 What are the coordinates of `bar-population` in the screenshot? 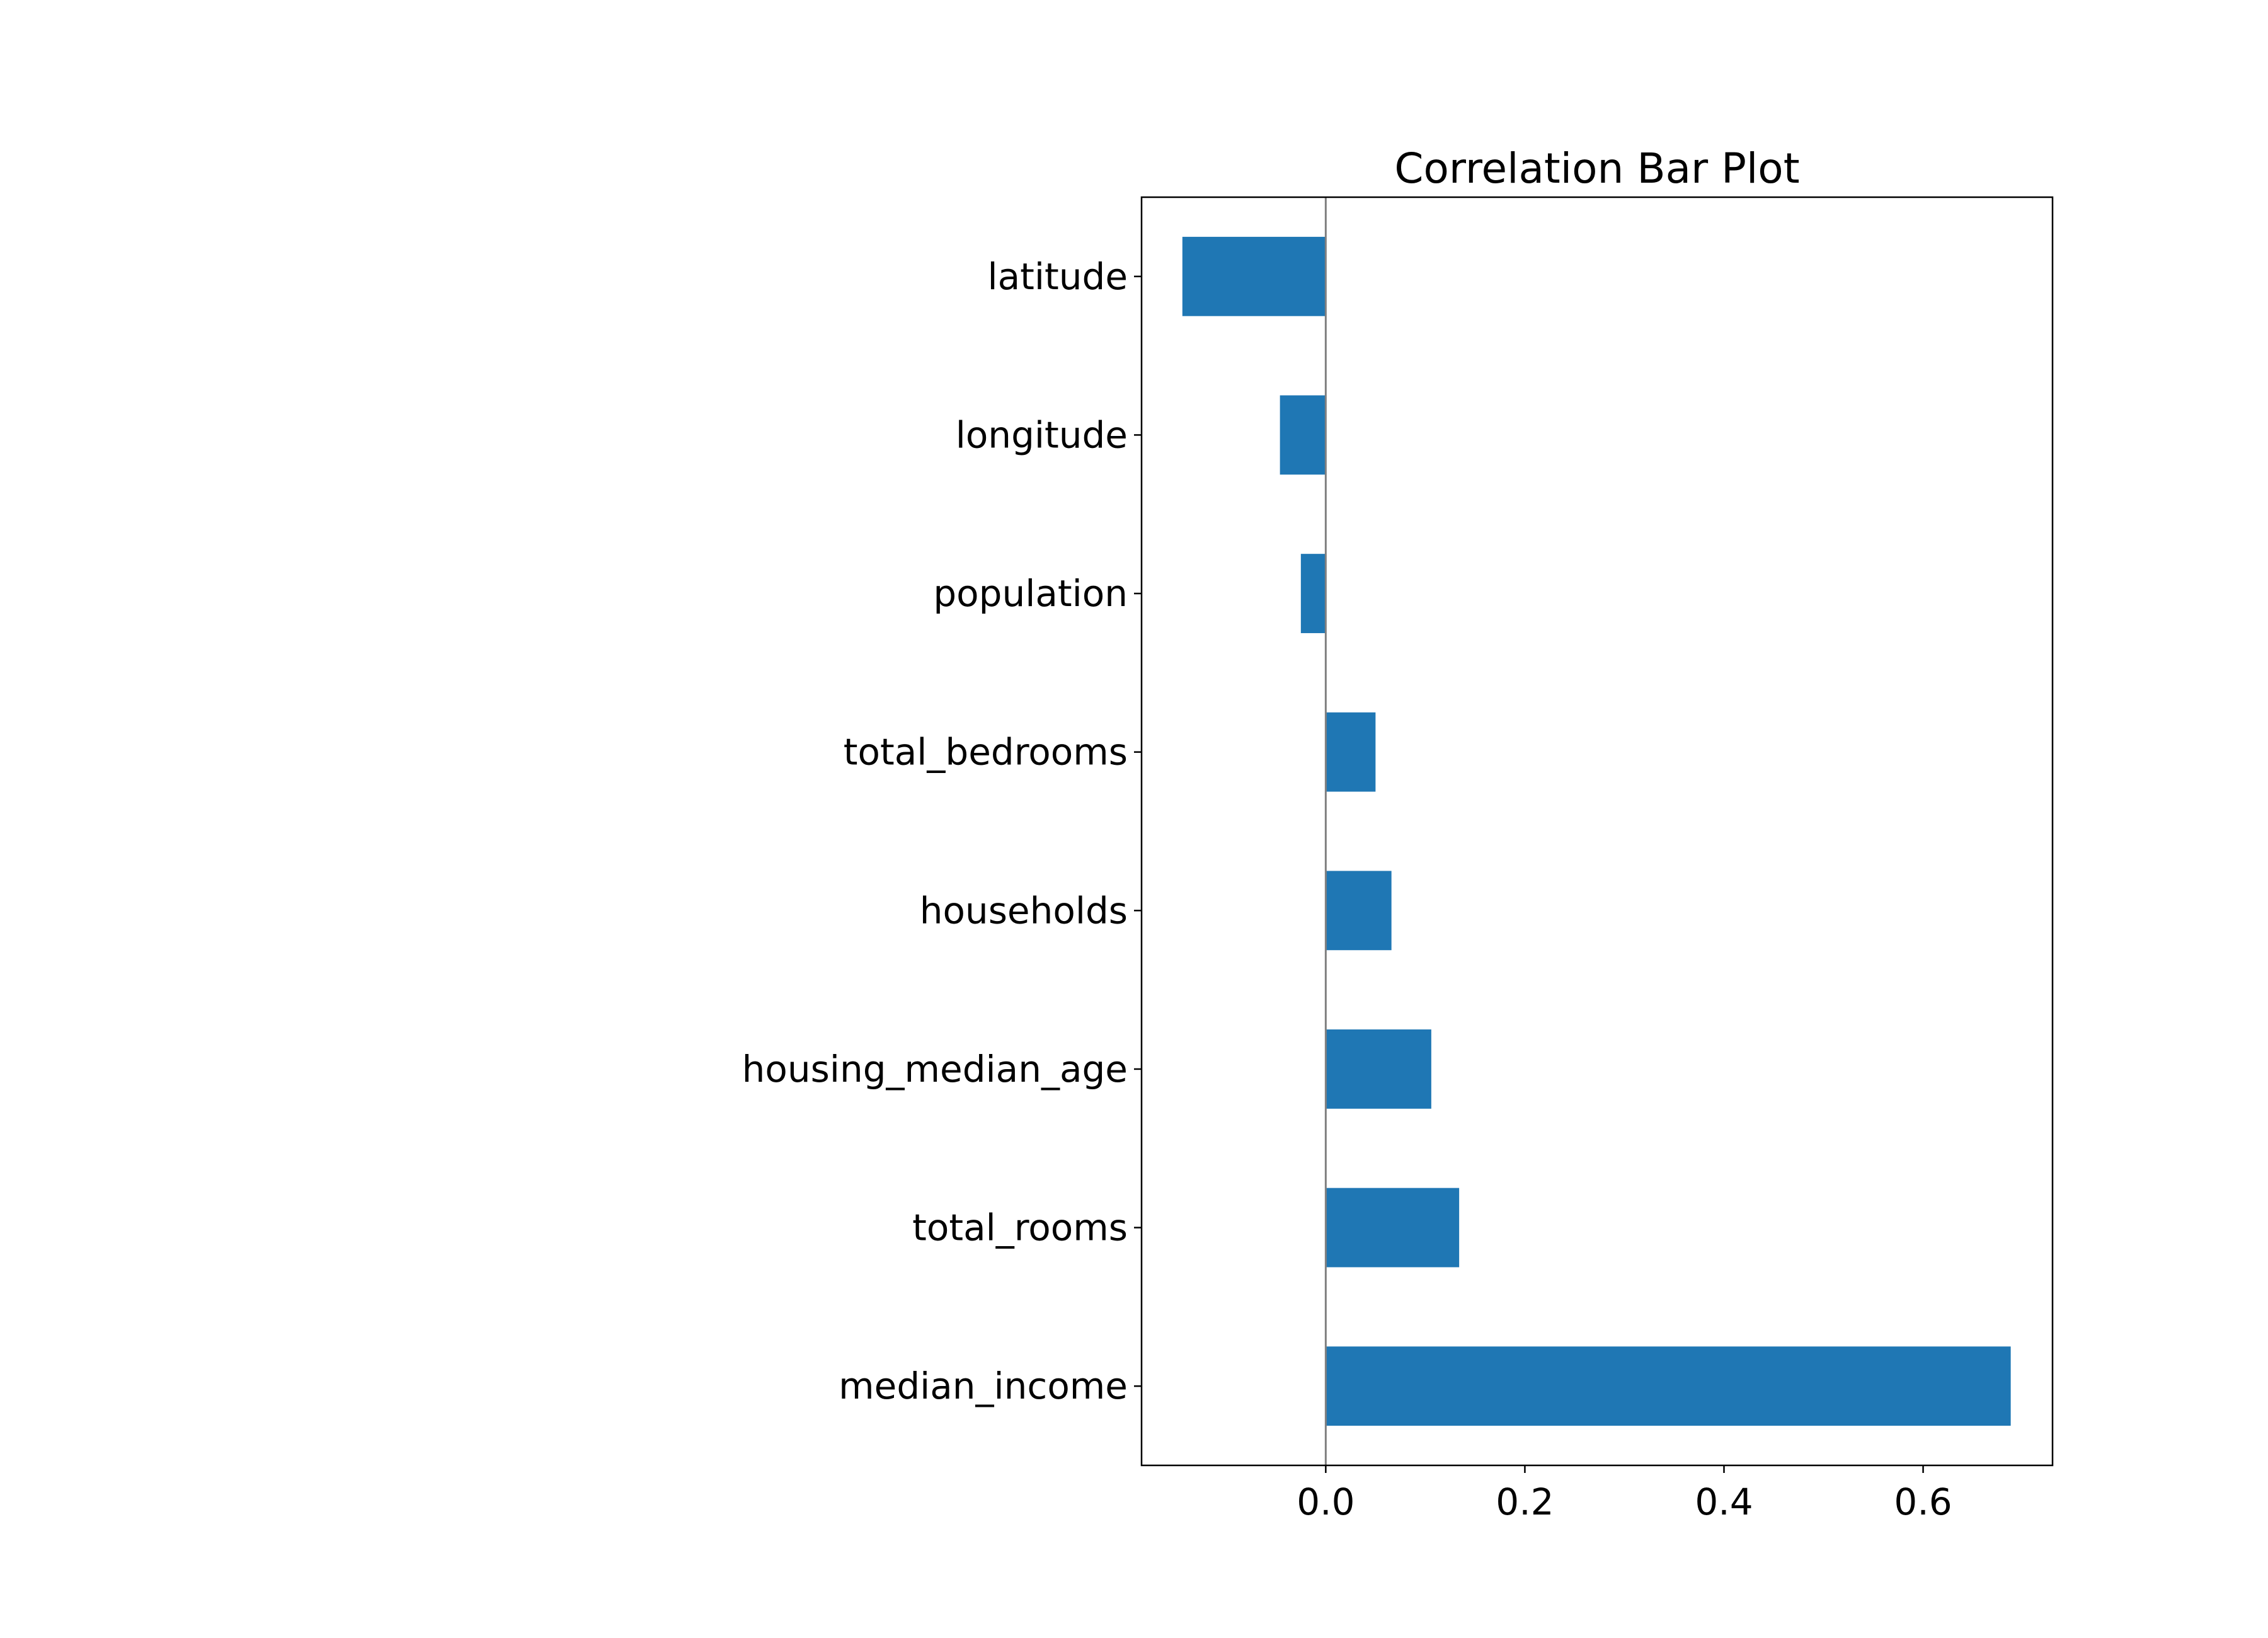 It's located at (1313, 593).